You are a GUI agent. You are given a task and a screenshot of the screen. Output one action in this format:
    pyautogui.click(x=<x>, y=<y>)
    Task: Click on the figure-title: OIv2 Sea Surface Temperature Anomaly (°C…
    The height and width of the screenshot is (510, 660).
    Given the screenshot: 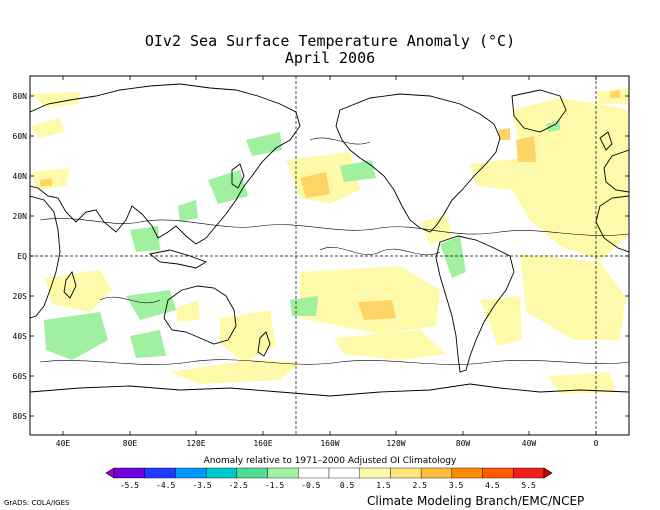 What is the action you would take?
    pyautogui.click(x=330, y=41)
    